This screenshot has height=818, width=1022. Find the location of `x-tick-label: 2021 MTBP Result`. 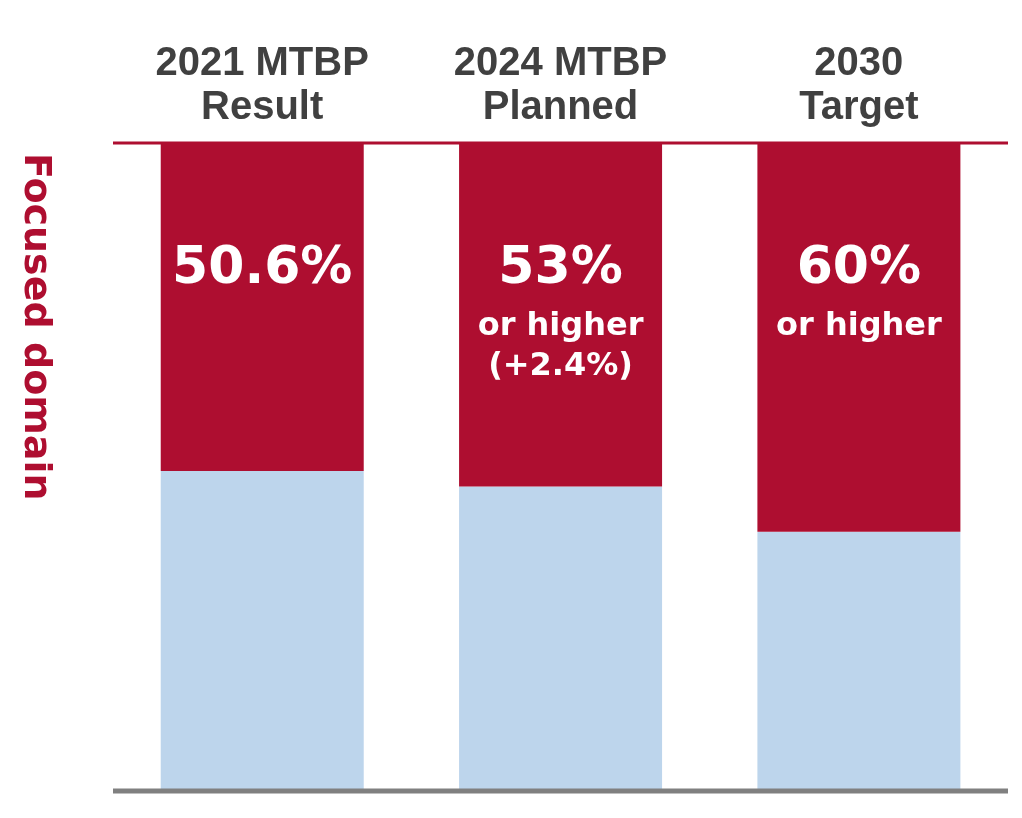

x-tick-label: 2021 MTBP Result is located at coordinates (262, 83).